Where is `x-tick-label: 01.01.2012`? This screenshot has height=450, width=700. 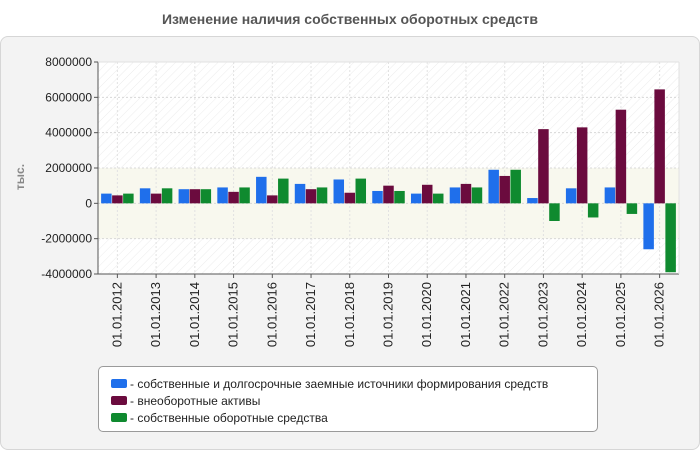
x-tick-label: 01.01.2012 is located at coordinates (116, 314).